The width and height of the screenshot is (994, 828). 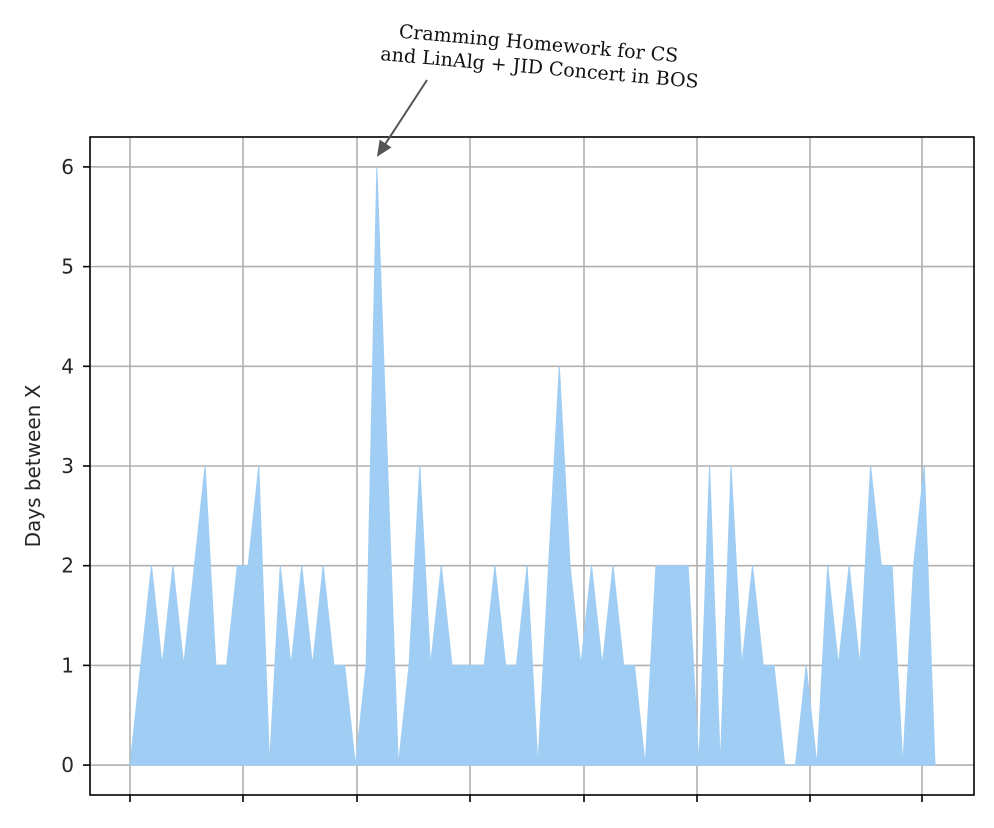 What do you see at coordinates (67, 566) in the screenshot?
I see `y-tick-label-2: 2` at bounding box center [67, 566].